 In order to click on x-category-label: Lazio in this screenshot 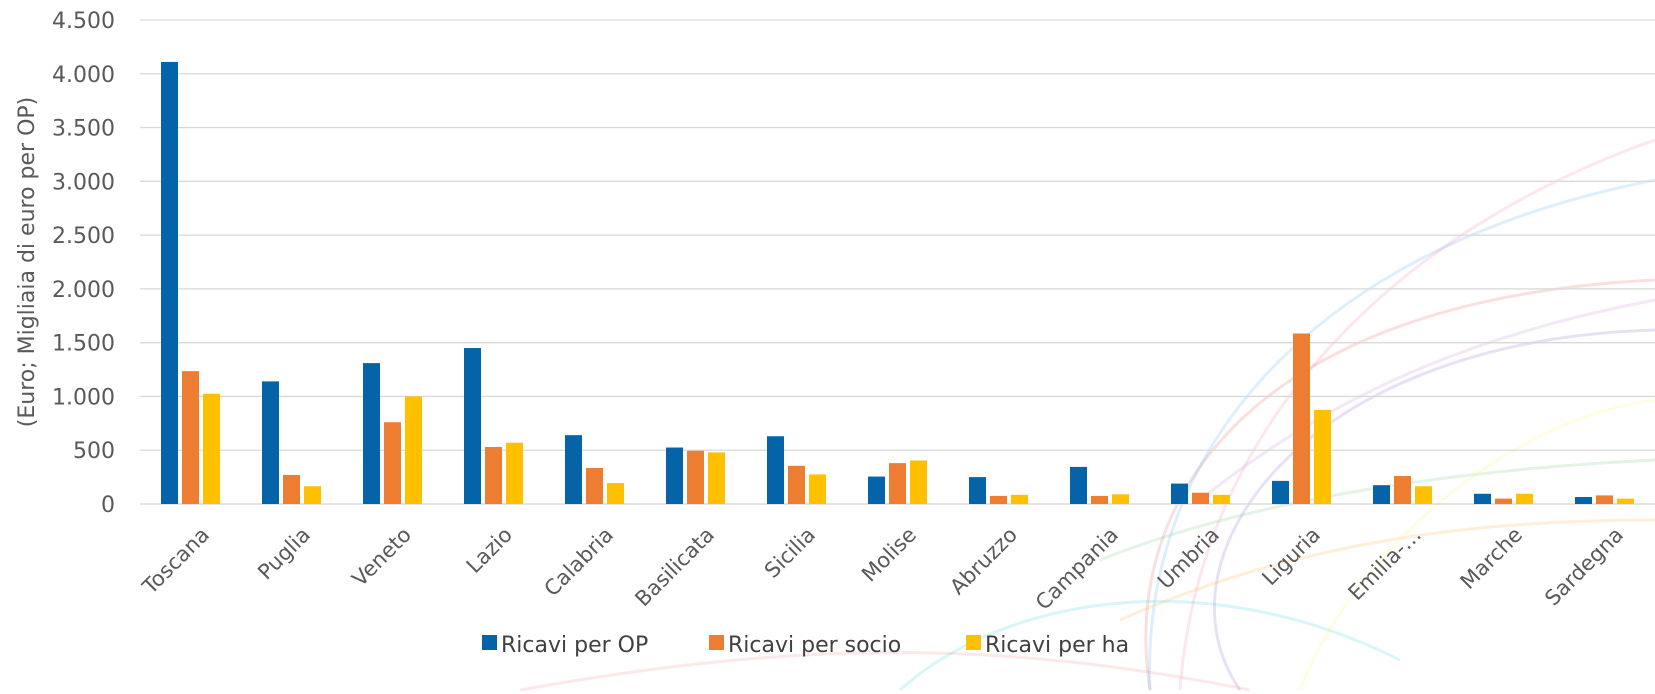, I will do `click(489, 550)`.